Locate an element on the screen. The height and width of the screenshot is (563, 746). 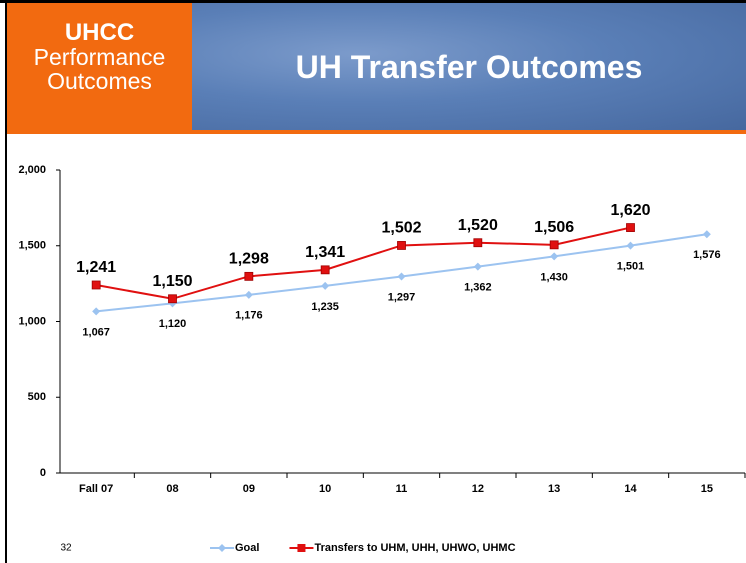
data-label: 1,620 is located at coordinates (630, 210).